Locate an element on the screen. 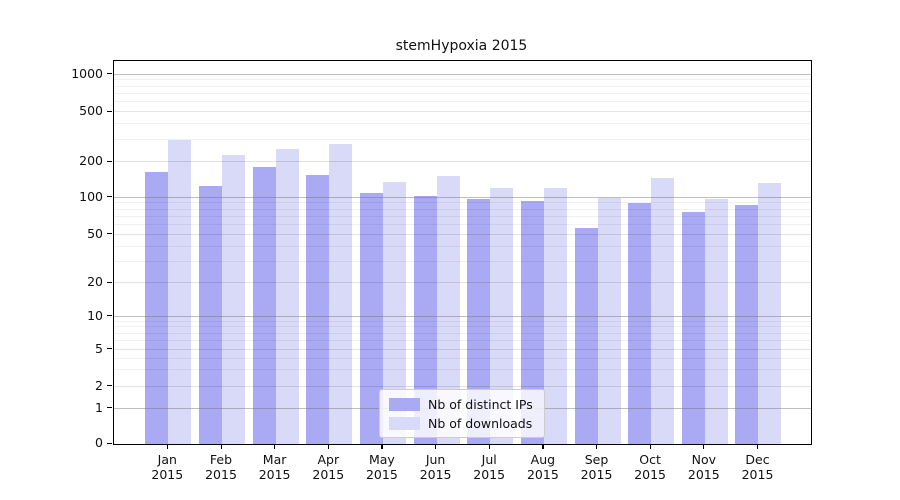  x-tick-label: Jul 2015 is located at coordinates (489, 467).